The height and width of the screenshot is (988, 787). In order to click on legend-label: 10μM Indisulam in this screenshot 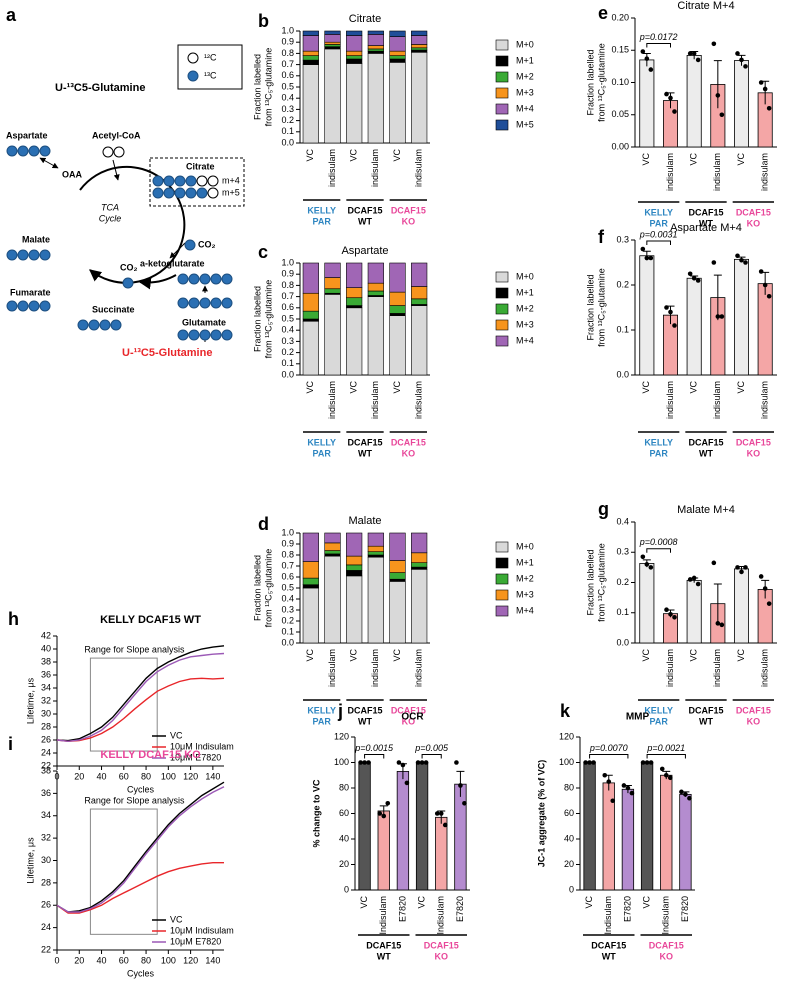, I will do `click(202, 746)`.